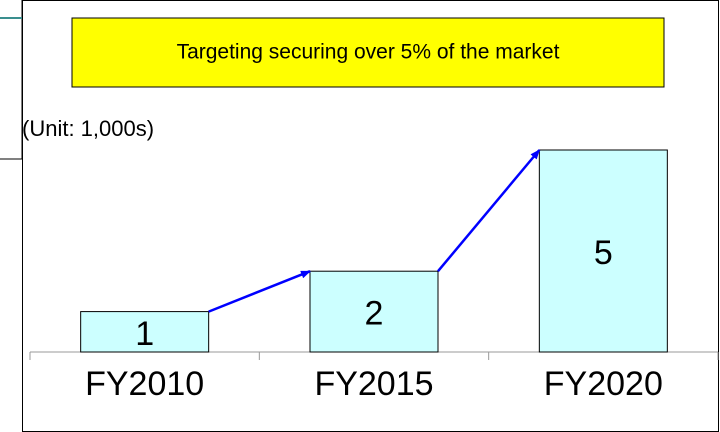 The height and width of the screenshot is (432, 720). What do you see at coordinates (144, 384) in the screenshot?
I see `x-tick-label: FY2010` at bounding box center [144, 384].